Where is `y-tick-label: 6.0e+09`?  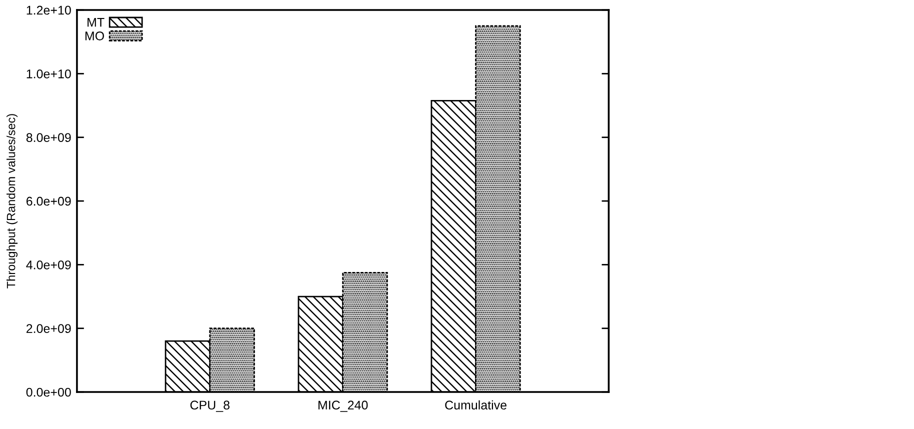
y-tick-label: 6.0e+09 is located at coordinates (48, 201).